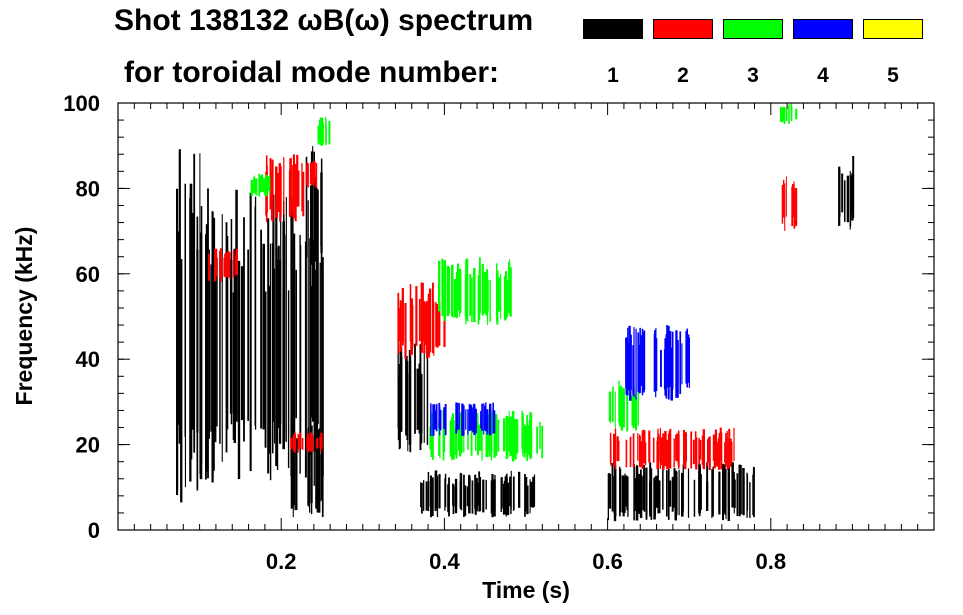  What do you see at coordinates (526, 590) in the screenshot?
I see `x-axis-label: Time (s)` at bounding box center [526, 590].